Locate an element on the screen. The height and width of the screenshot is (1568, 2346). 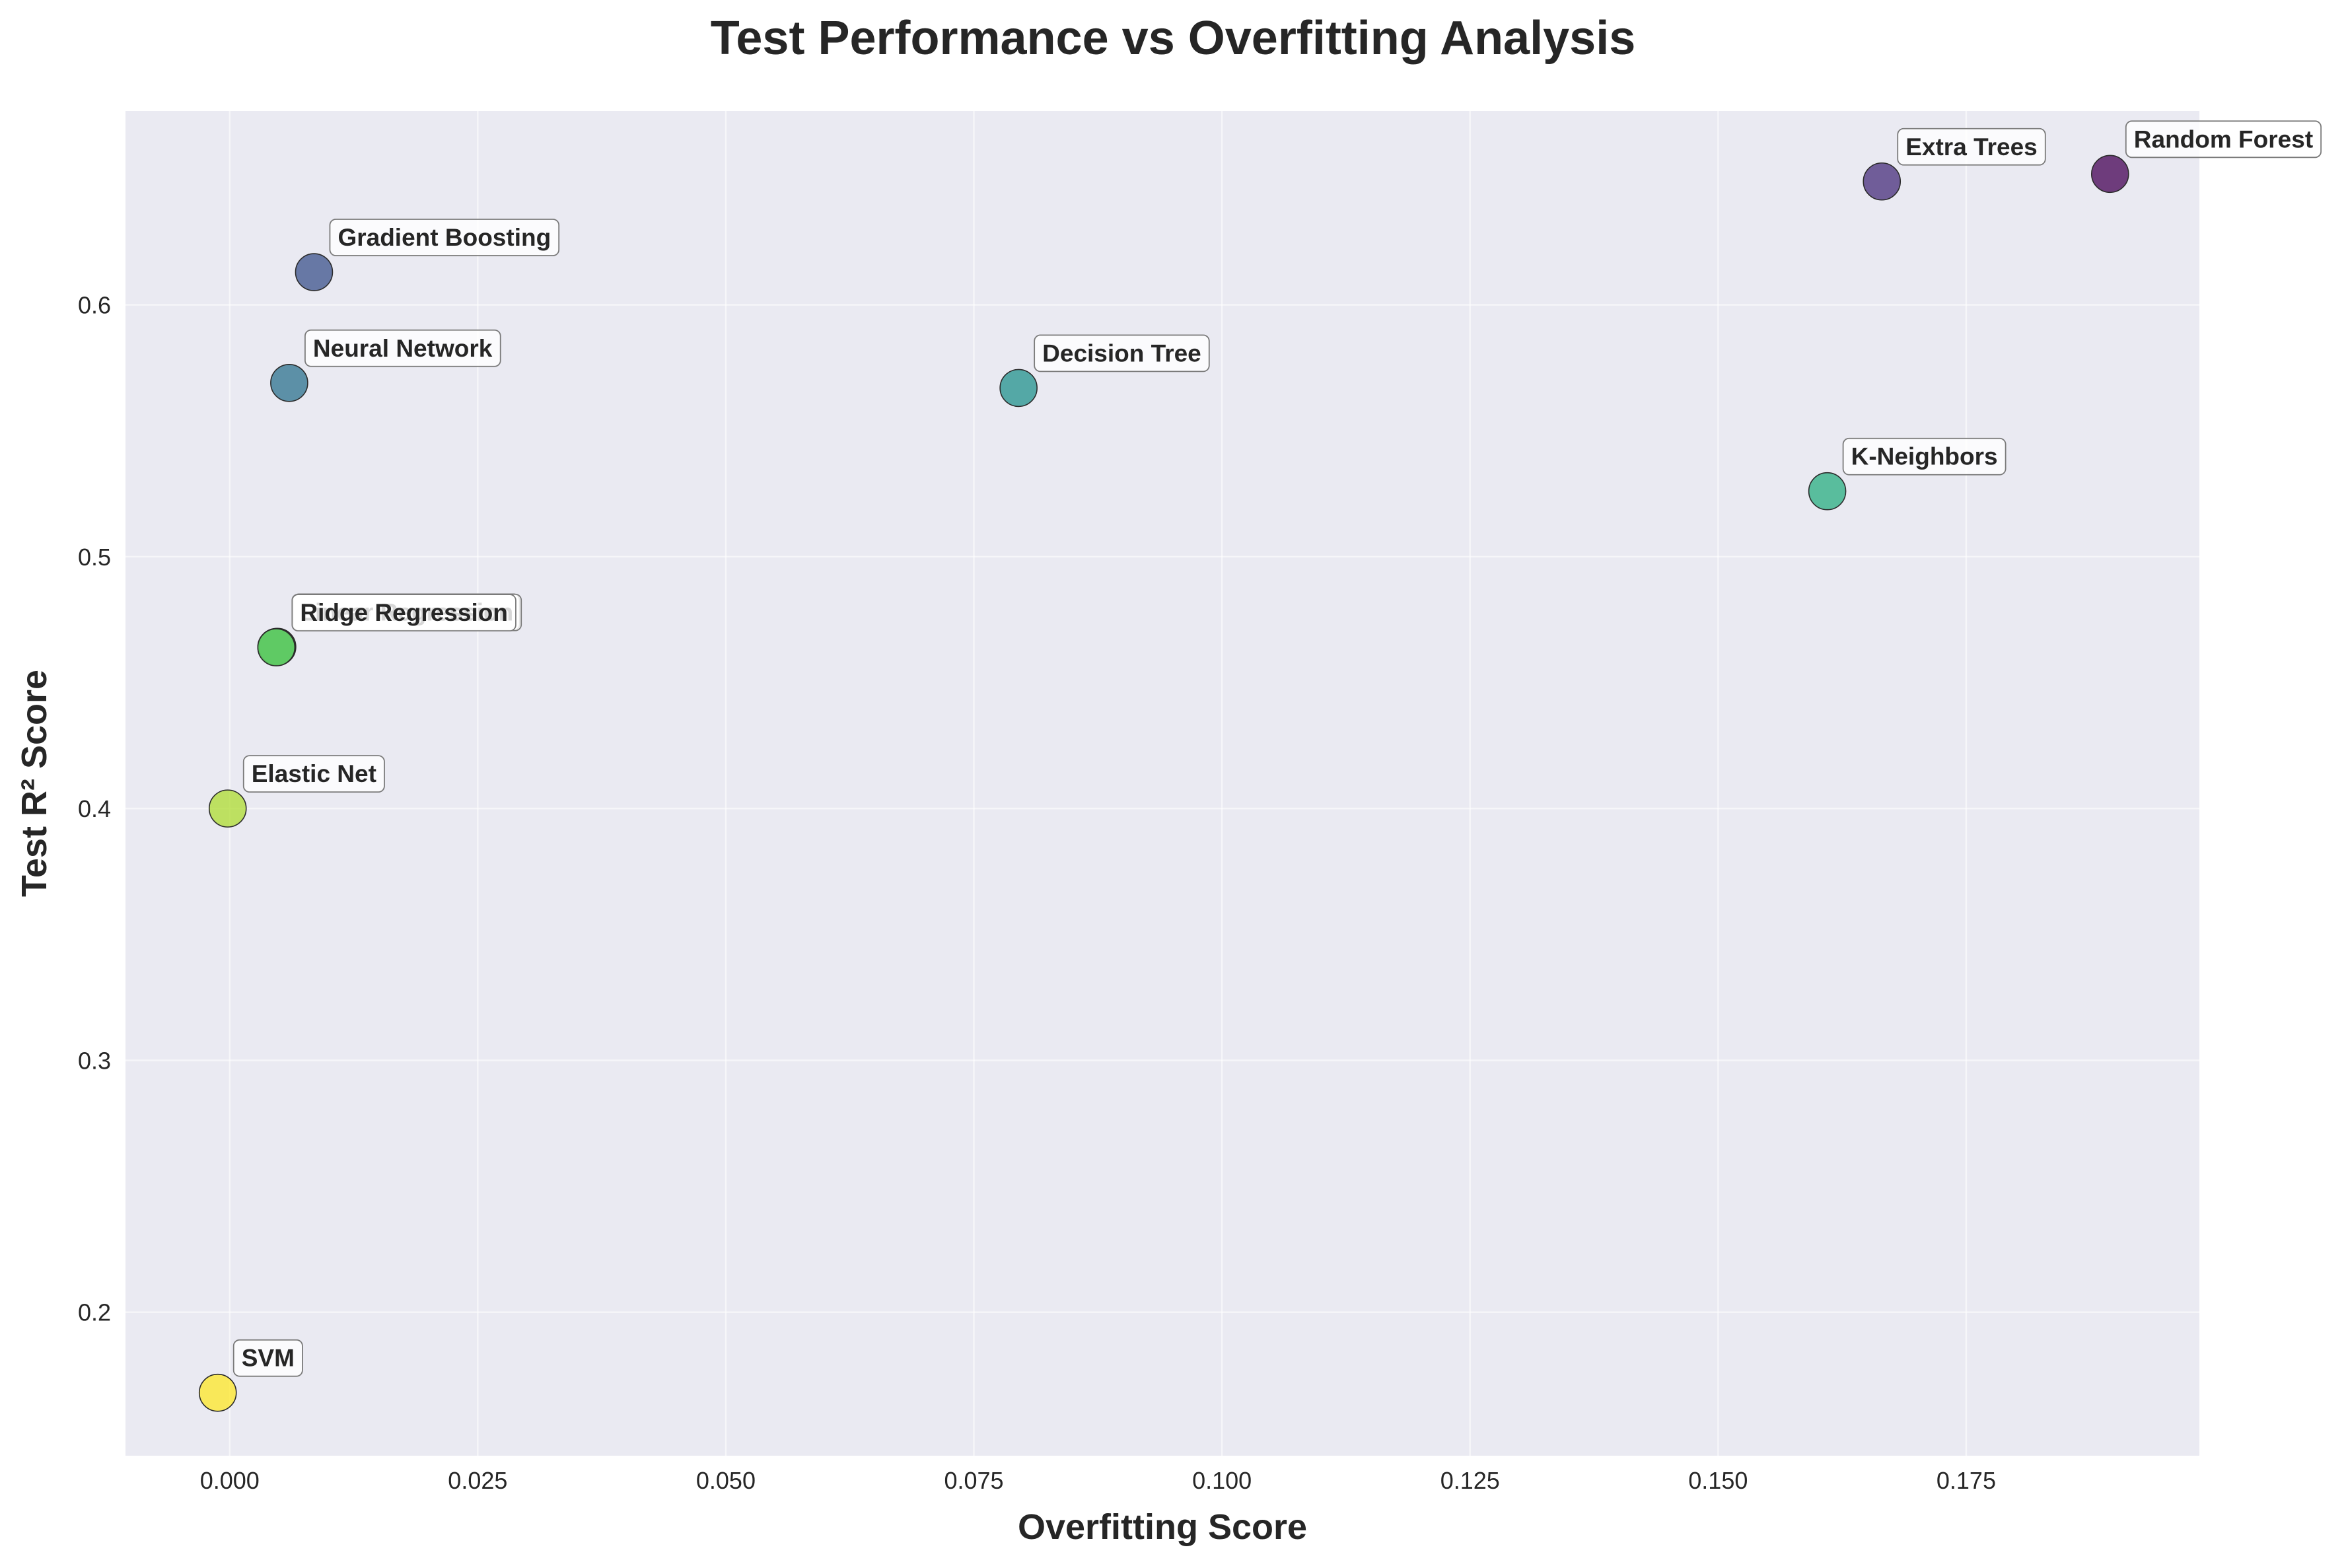
point-label: Neural Network is located at coordinates (403, 348).